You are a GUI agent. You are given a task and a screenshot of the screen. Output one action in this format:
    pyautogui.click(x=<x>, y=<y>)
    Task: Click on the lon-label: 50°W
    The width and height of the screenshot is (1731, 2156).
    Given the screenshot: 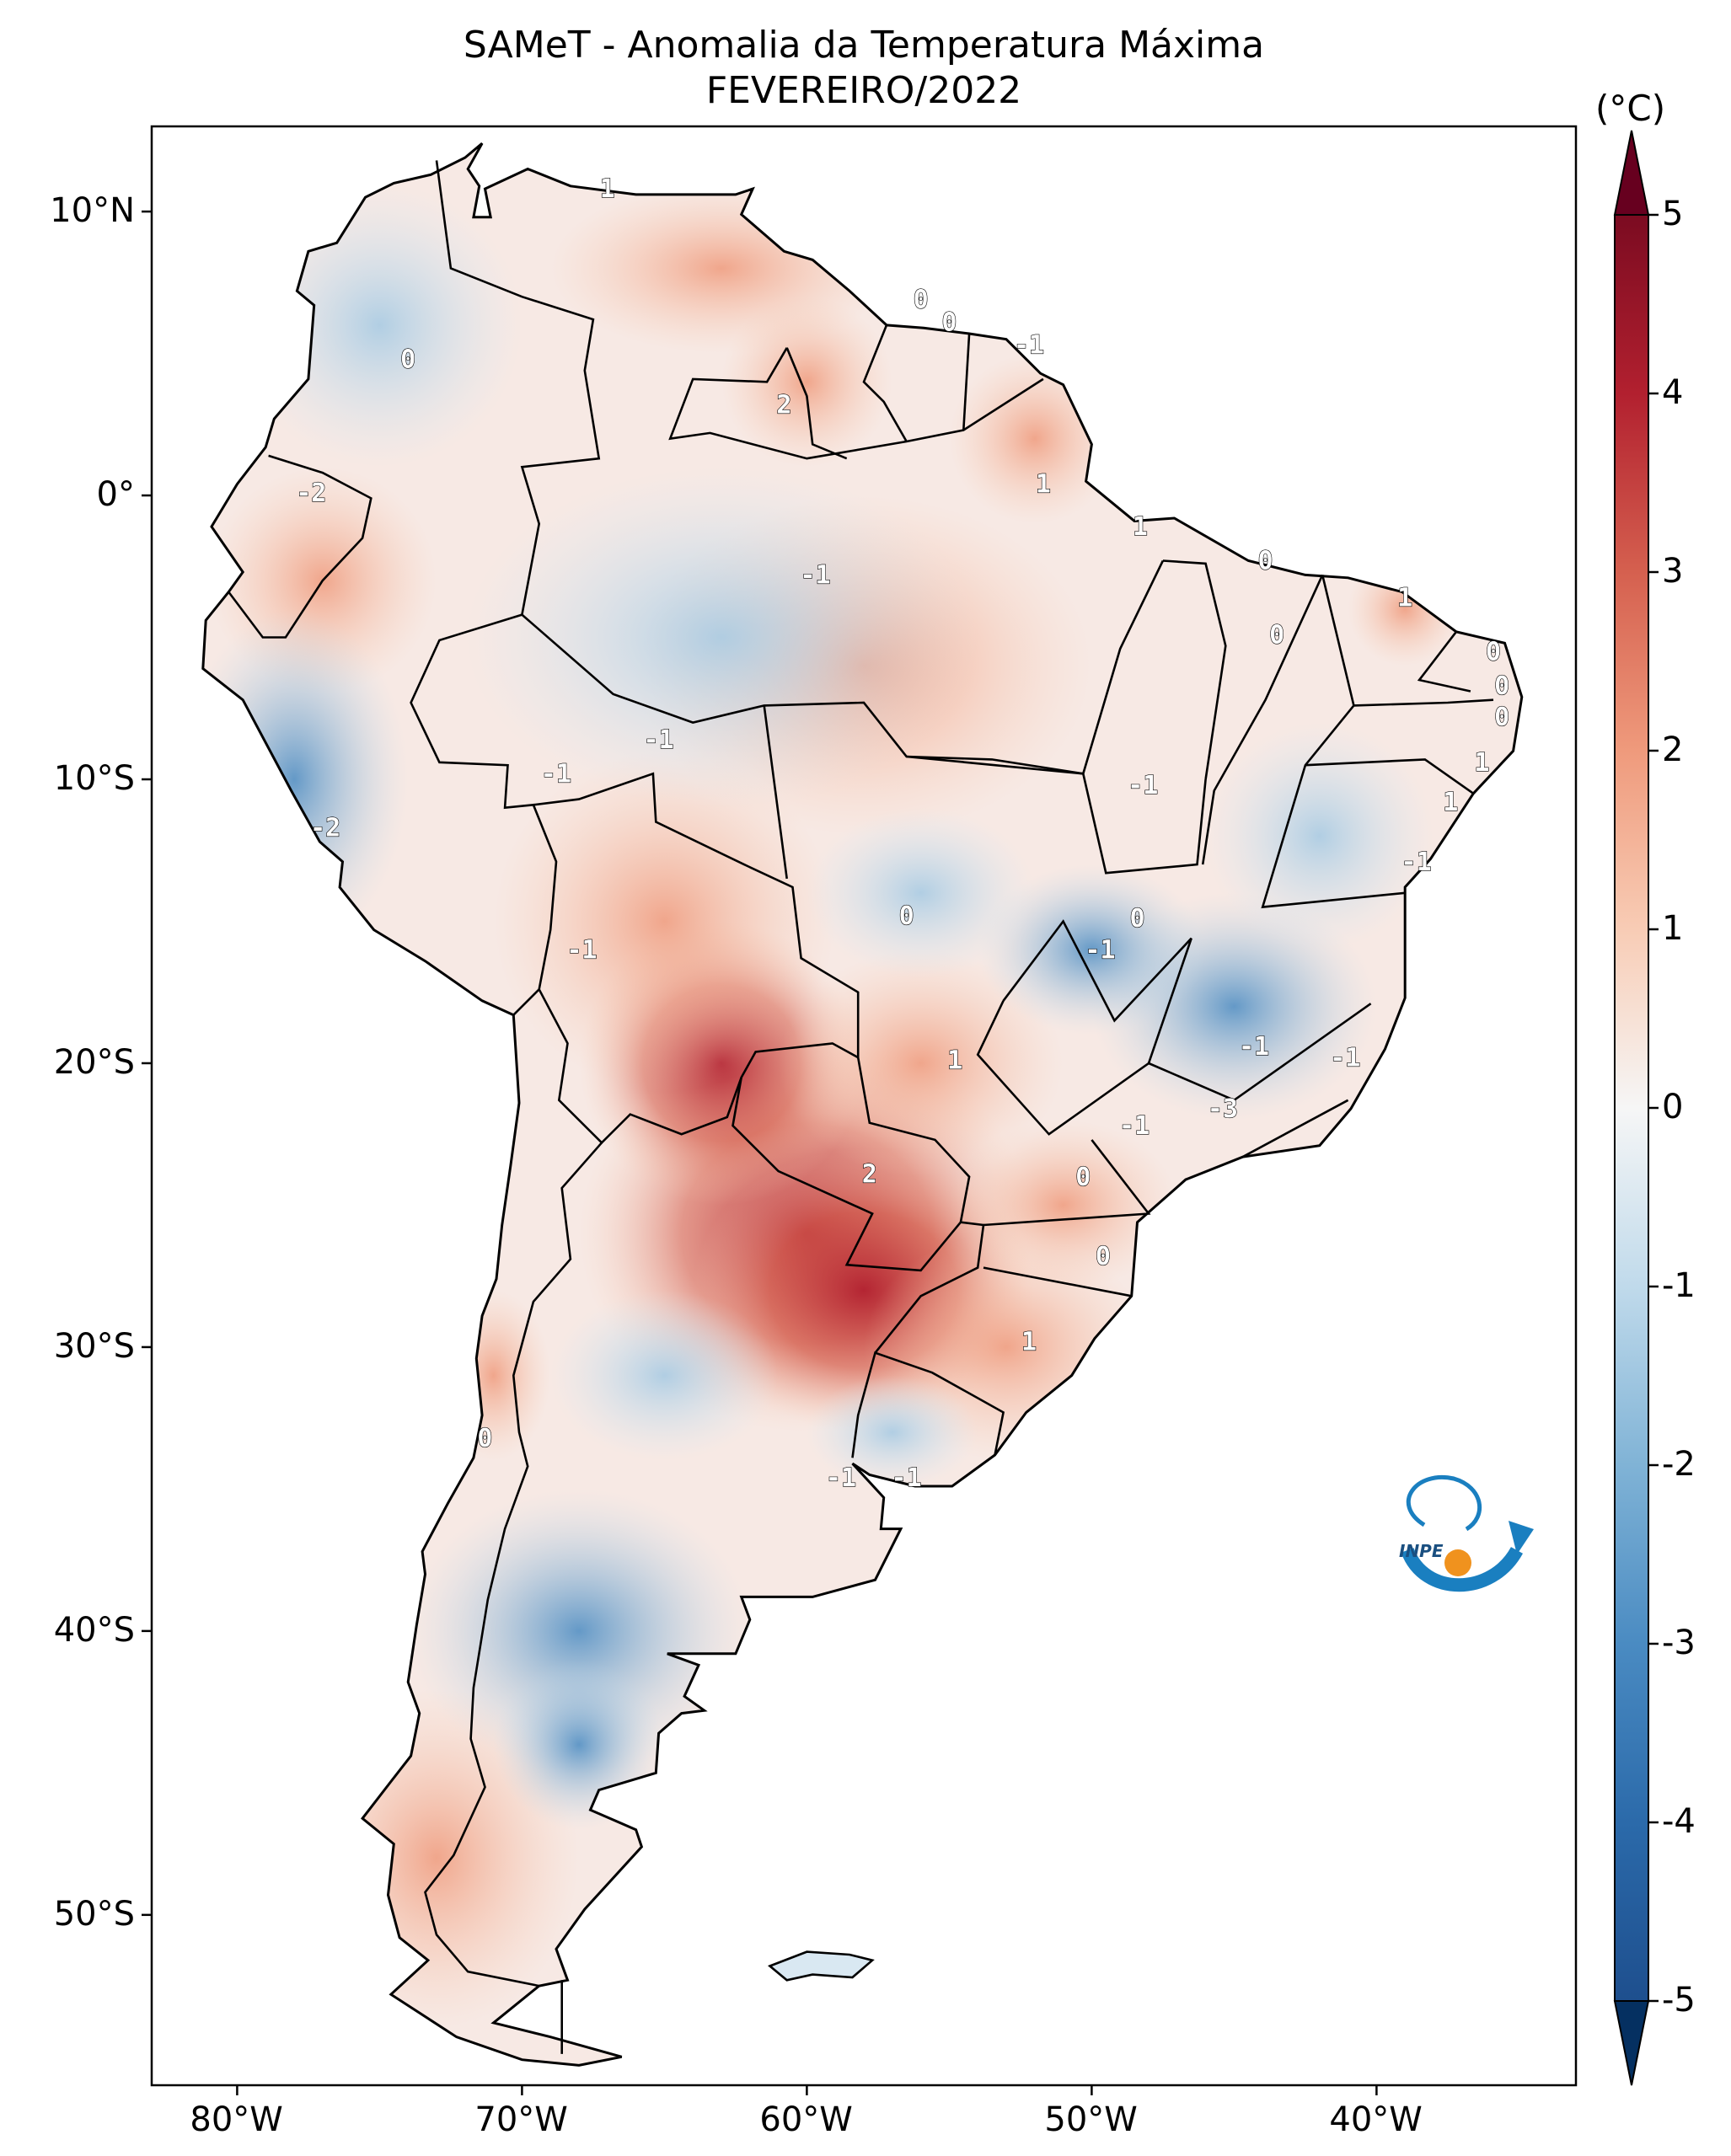 What is the action you would take?
    pyautogui.click(x=1091, y=2119)
    